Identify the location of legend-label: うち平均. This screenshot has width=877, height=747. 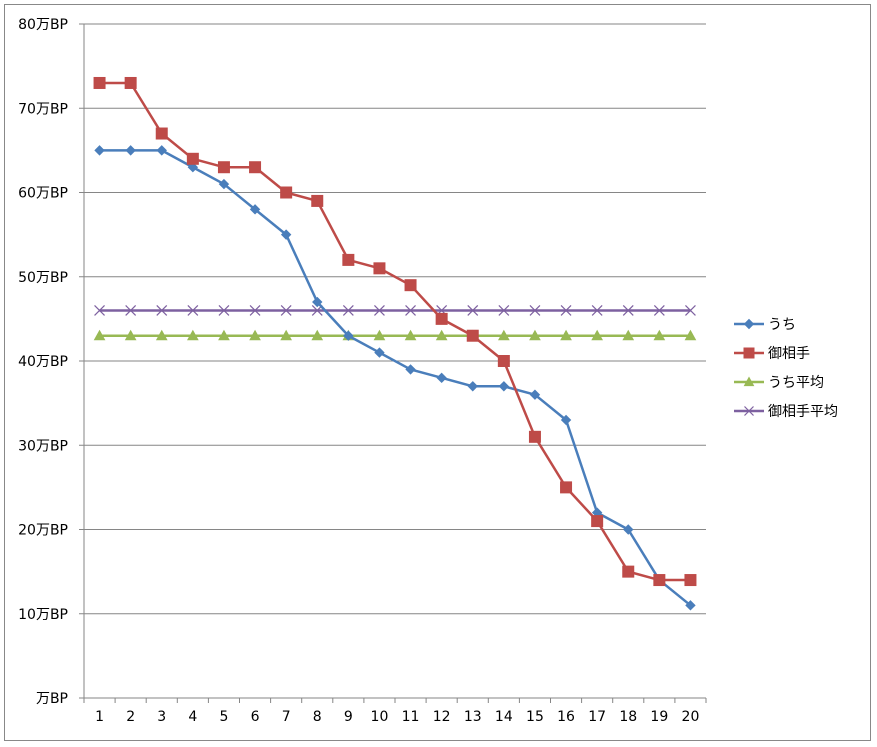
(796, 383).